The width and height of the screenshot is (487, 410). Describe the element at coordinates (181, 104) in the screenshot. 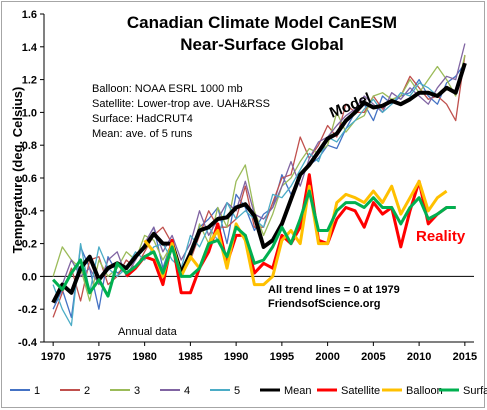

I see `note-satellite: Satellite: Lower-trop ave. UAH&RSS` at that location.